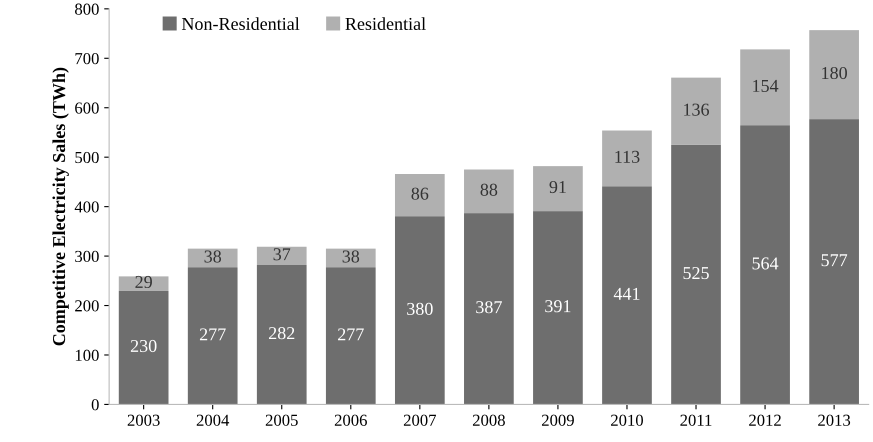 This screenshot has height=442, width=873. I want to click on legend-label: Residential, so click(385, 23).